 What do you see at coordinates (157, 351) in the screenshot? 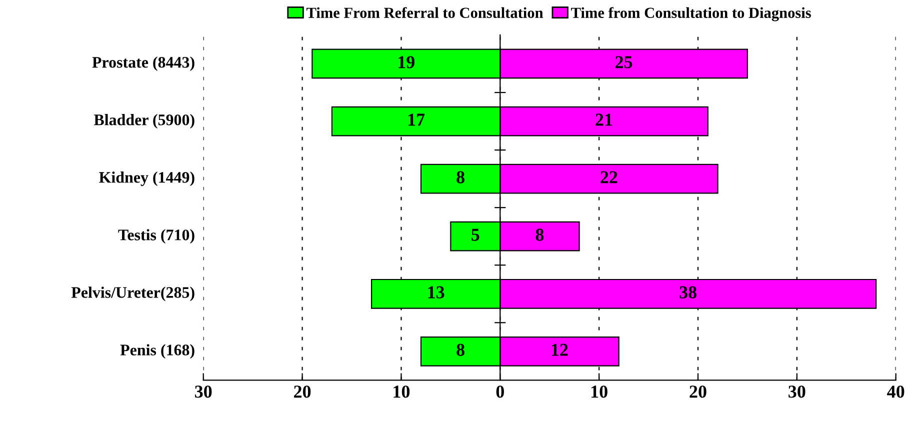
I see `y-tick-label: Penis (168)` at bounding box center [157, 351].